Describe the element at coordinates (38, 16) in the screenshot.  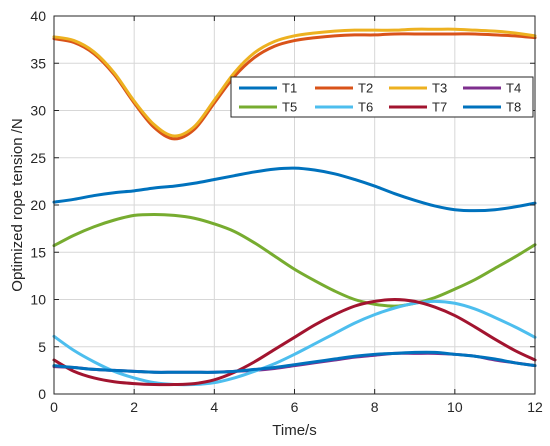
I see `y-tick-label: 40` at that location.